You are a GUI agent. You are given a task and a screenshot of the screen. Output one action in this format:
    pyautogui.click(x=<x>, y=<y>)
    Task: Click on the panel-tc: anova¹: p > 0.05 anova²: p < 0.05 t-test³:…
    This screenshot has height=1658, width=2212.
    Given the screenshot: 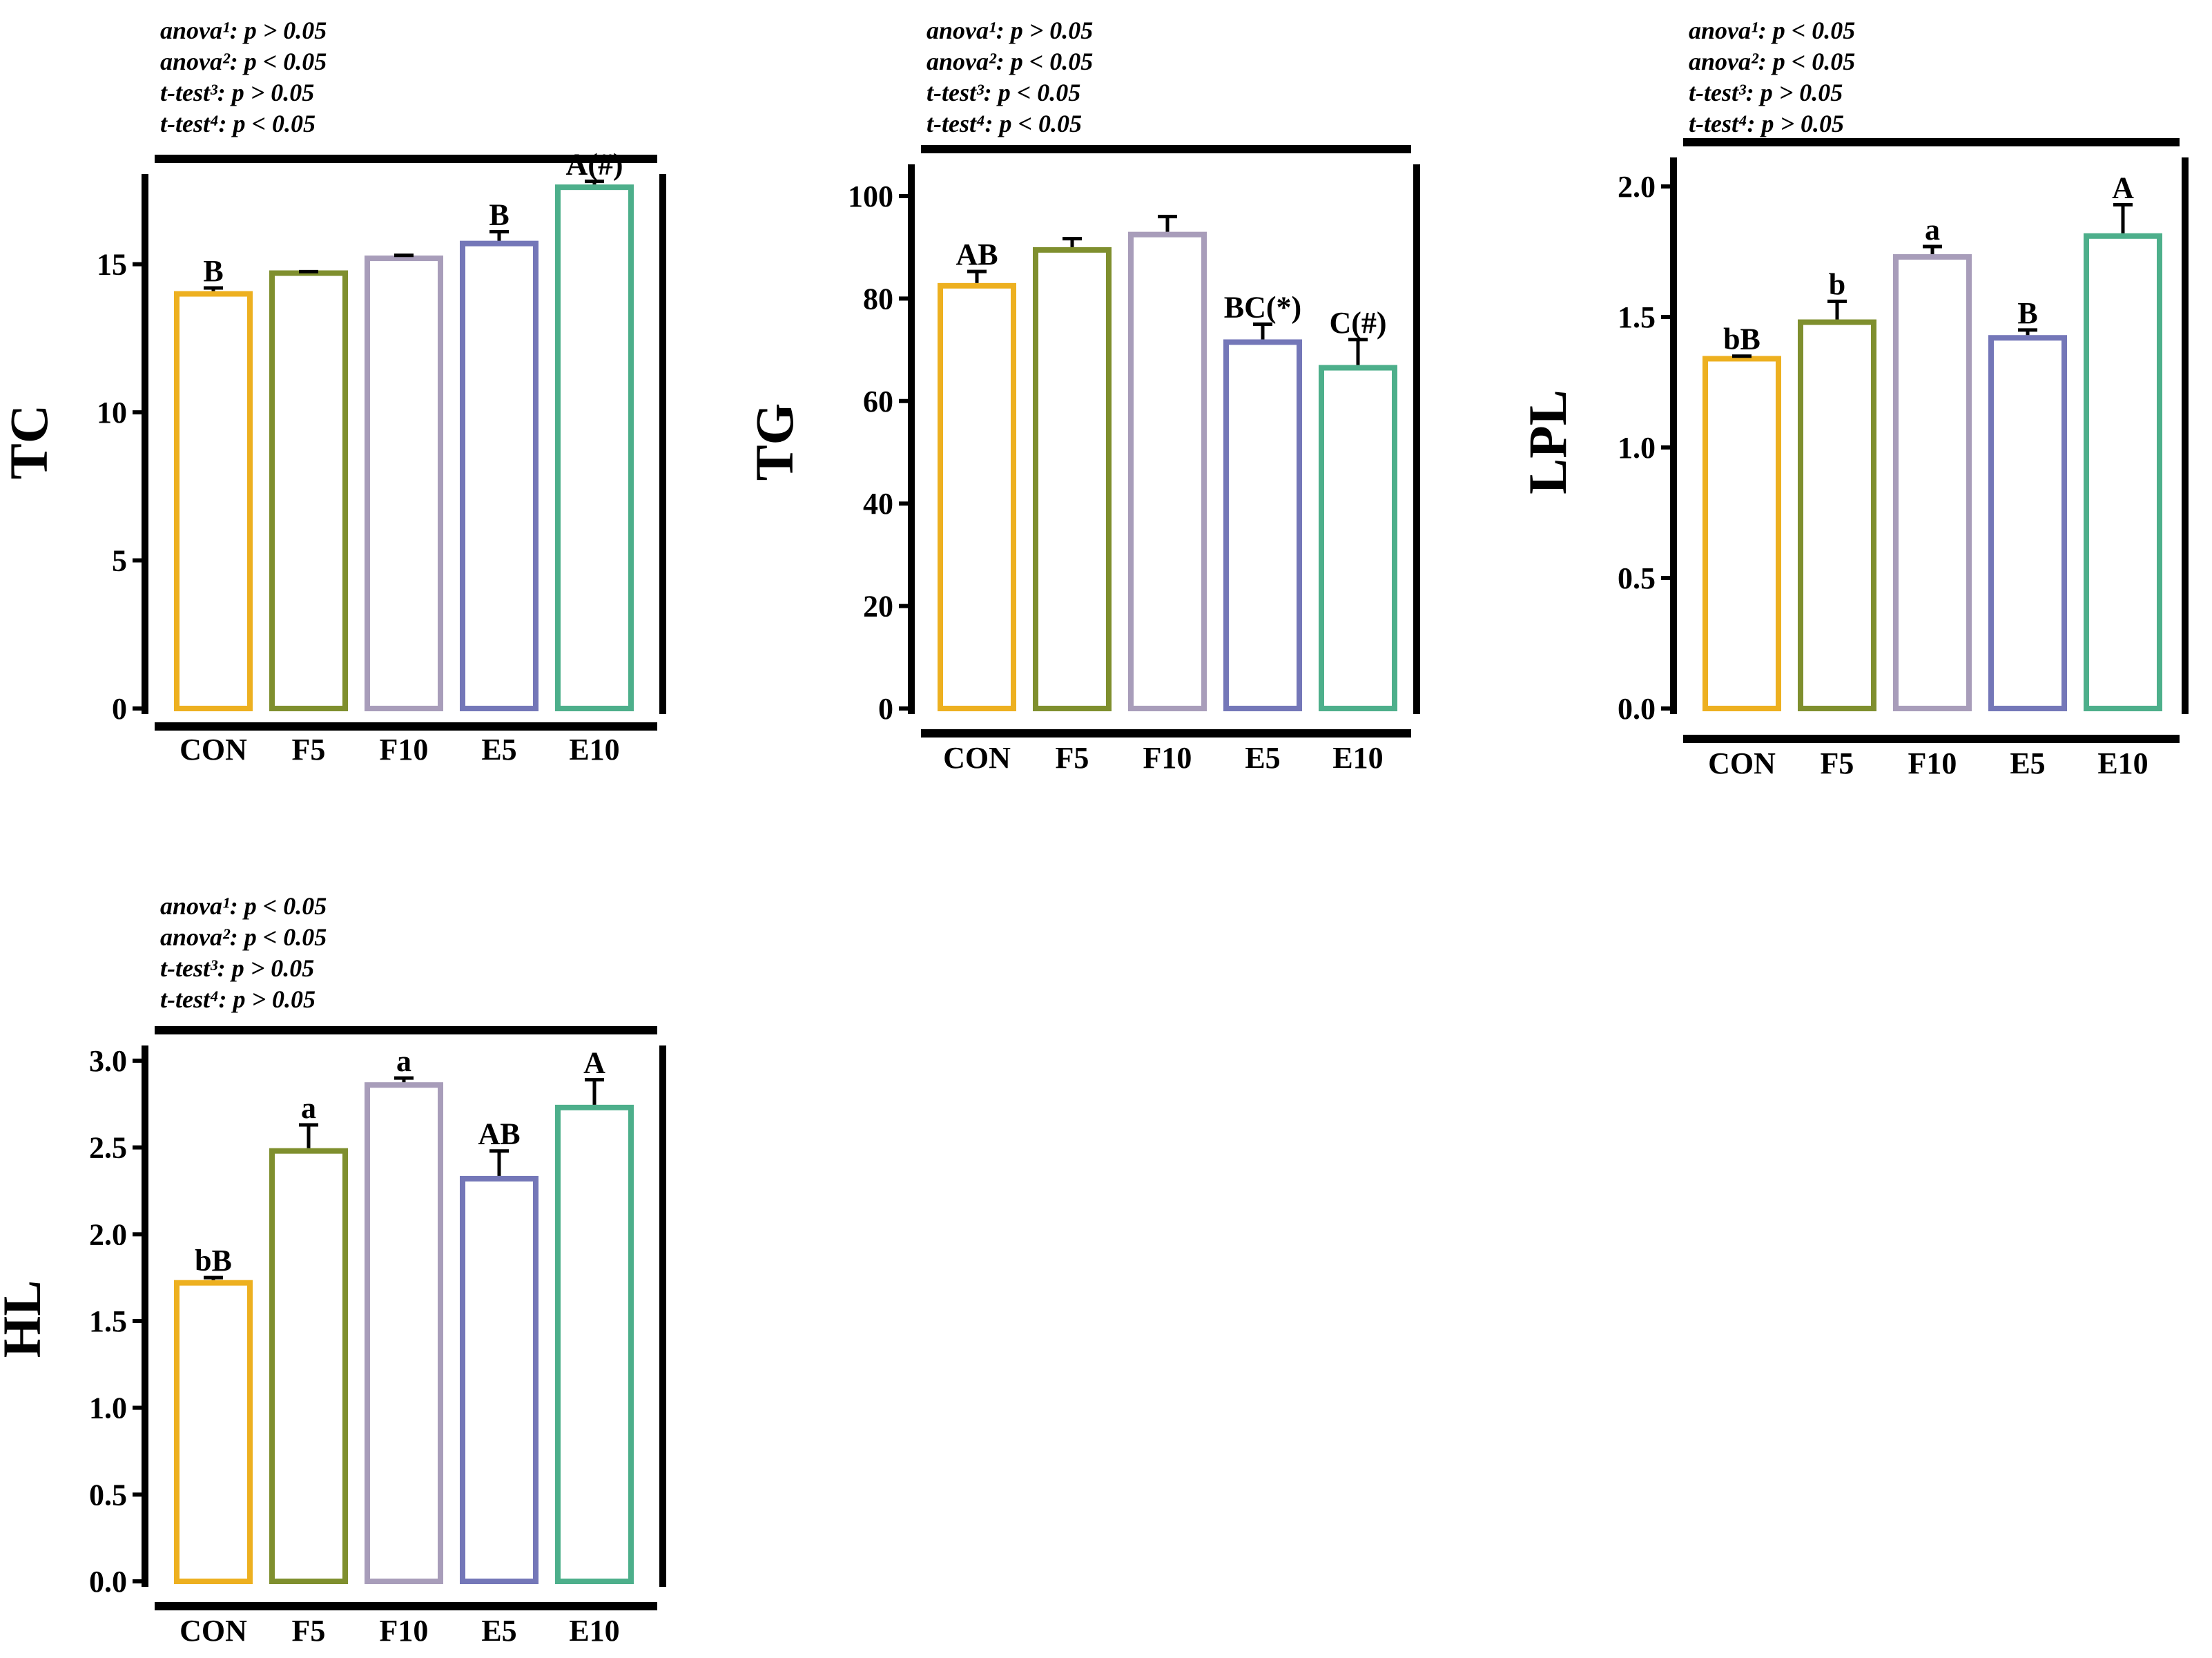 What is the action you would take?
    pyautogui.click(x=333, y=392)
    